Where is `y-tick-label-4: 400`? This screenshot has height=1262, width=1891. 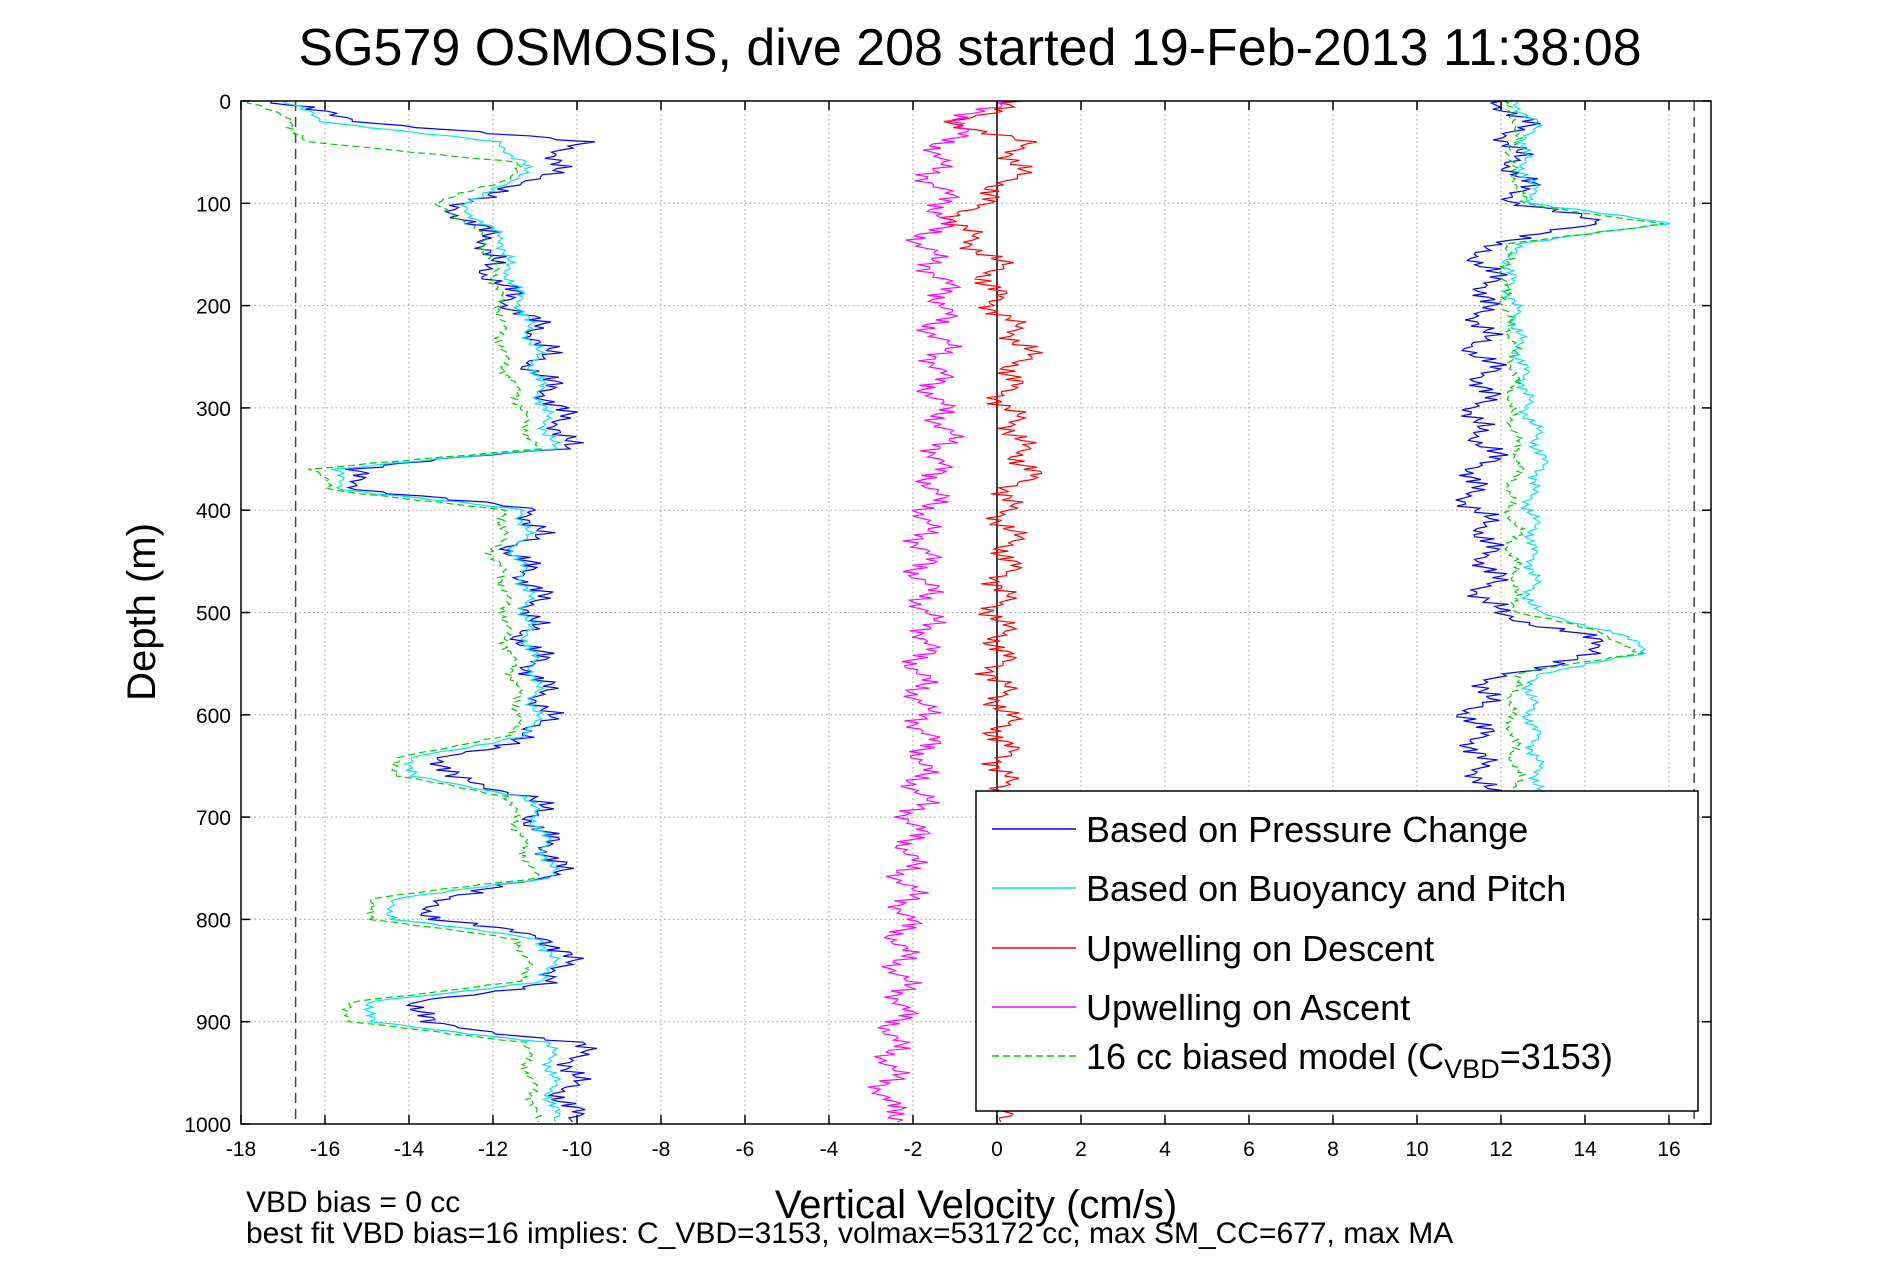 y-tick-label-4: 400 is located at coordinates (213, 511).